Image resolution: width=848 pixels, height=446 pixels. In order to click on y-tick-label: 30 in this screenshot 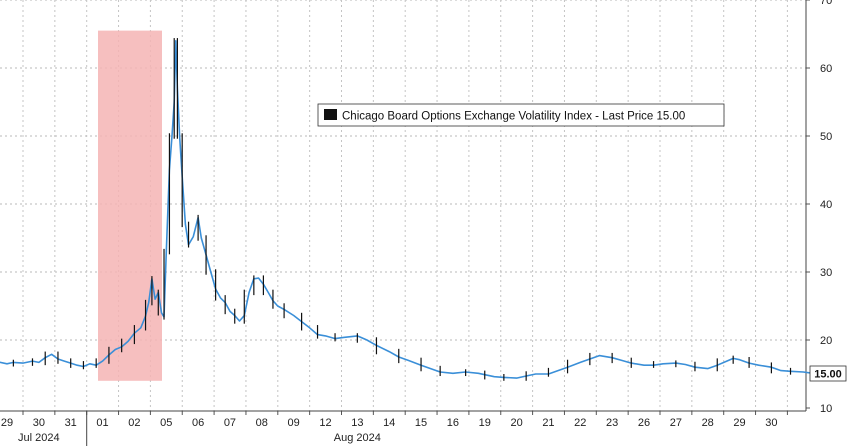, I will do `click(826, 273)`.